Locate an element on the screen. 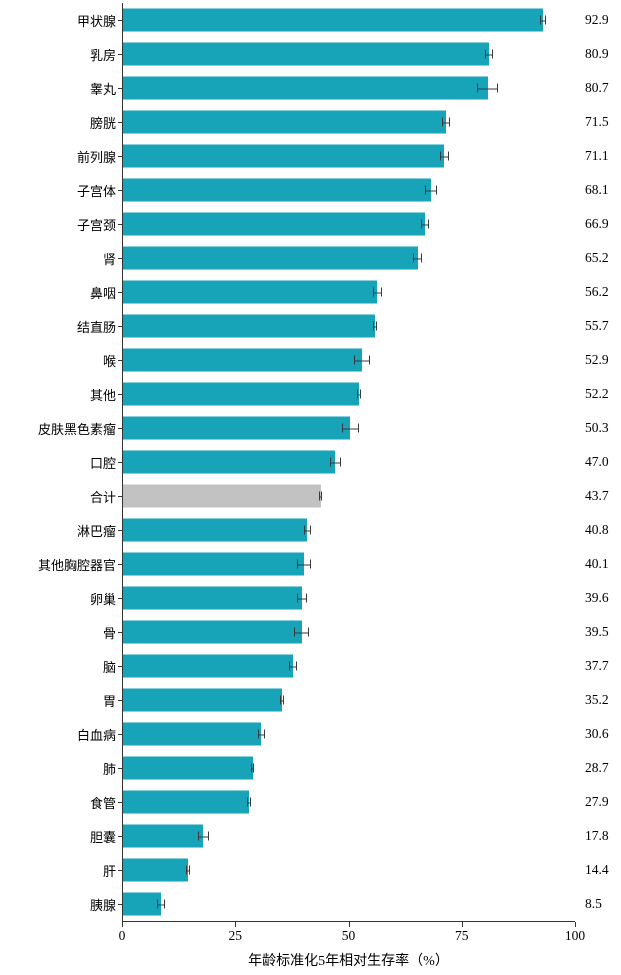 The image size is (621, 975). bar-row: 喉 52.9 is located at coordinates (310, 360).